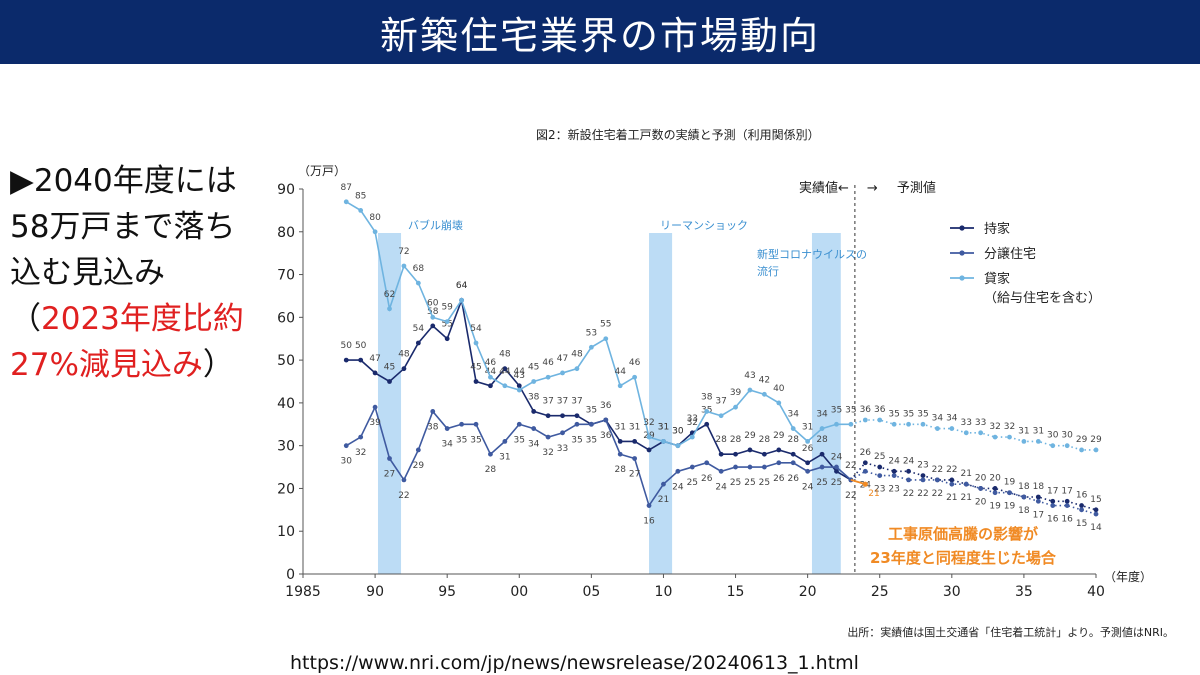 The width and height of the screenshot is (1200, 675). Describe the element at coordinates (389, 368) in the screenshot. I see `data-label: 45` at that location.